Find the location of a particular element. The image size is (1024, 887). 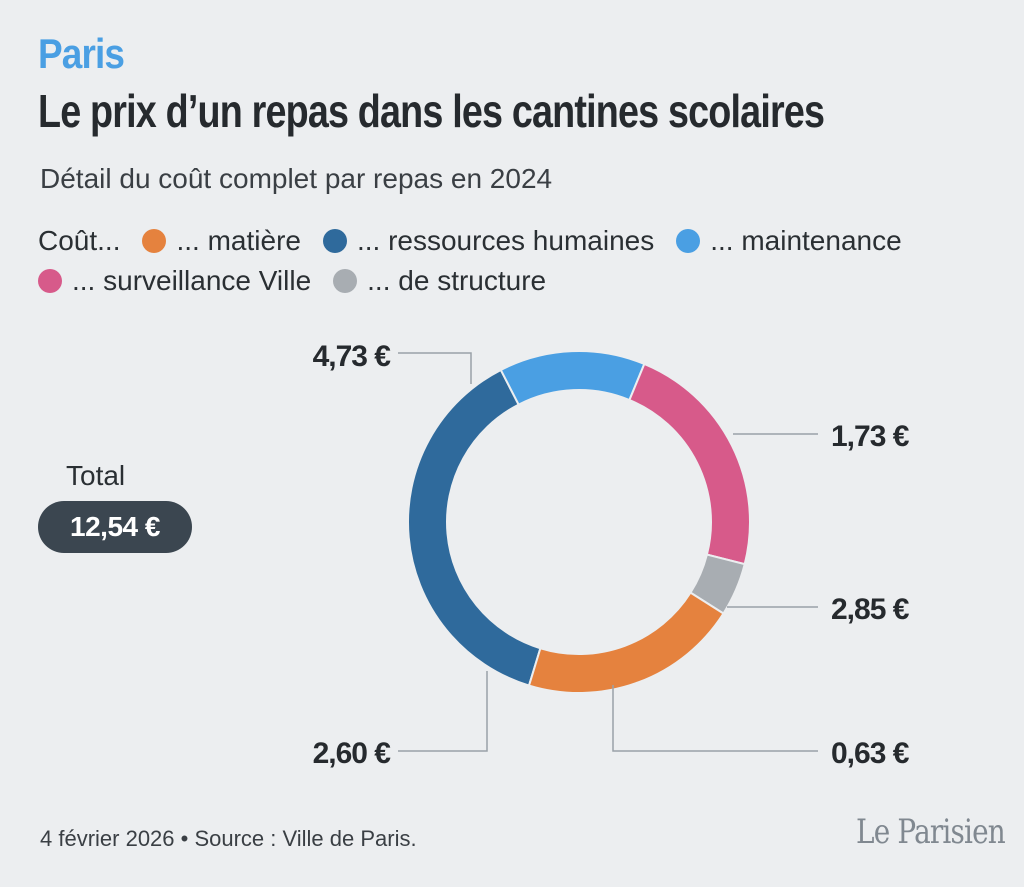

legend-item-ressources-humaines: ... ressources humaines is located at coordinates (488, 241).